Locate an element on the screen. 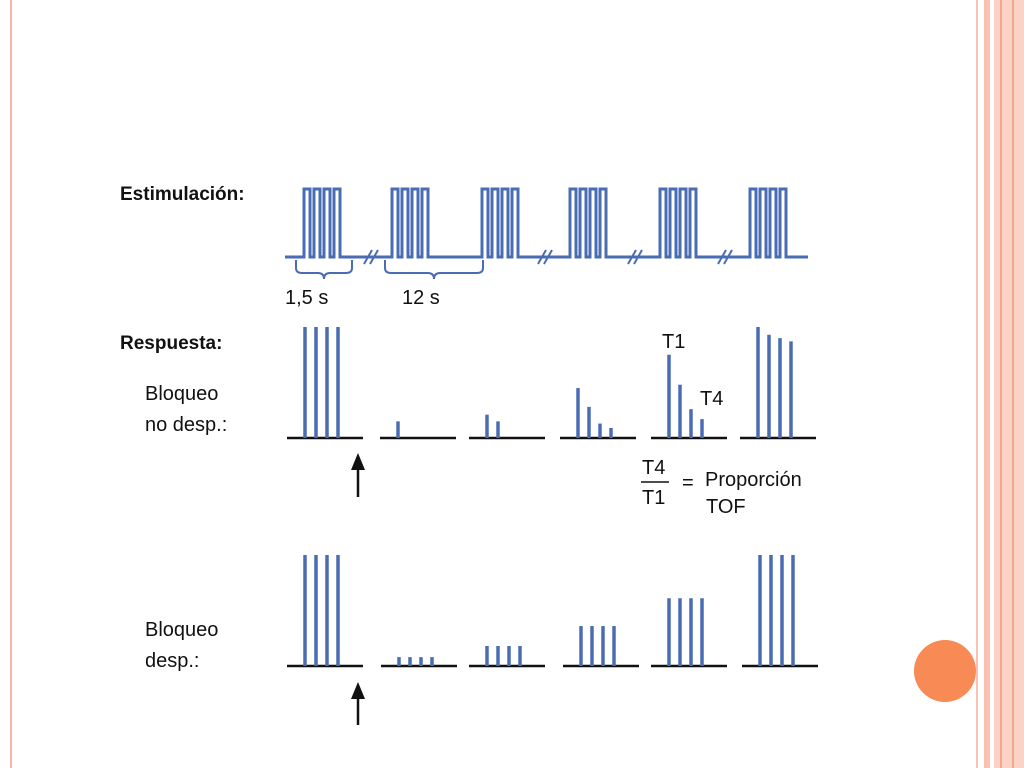  stimulation-label: Estimulación: is located at coordinates (182, 194).